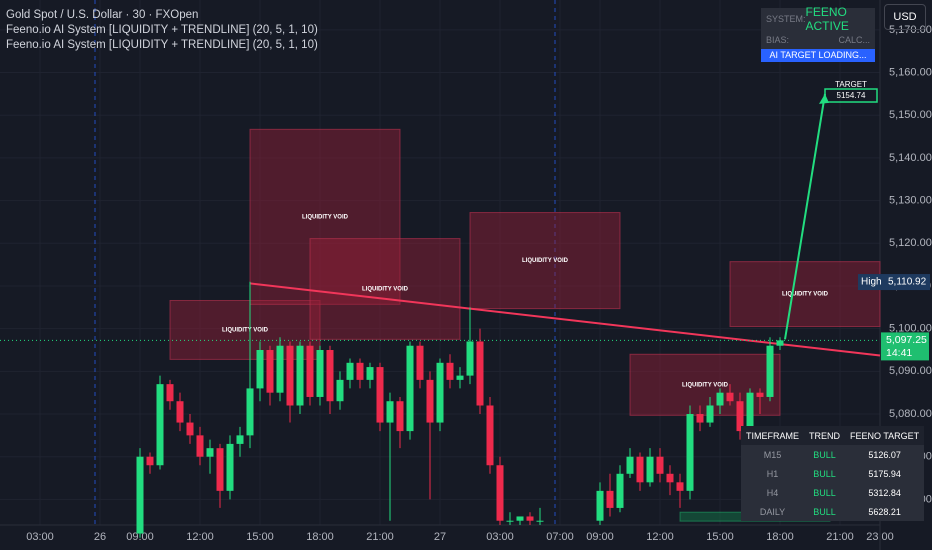  I want to click on y-tick-label: 5,130.00, so click(910, 201).